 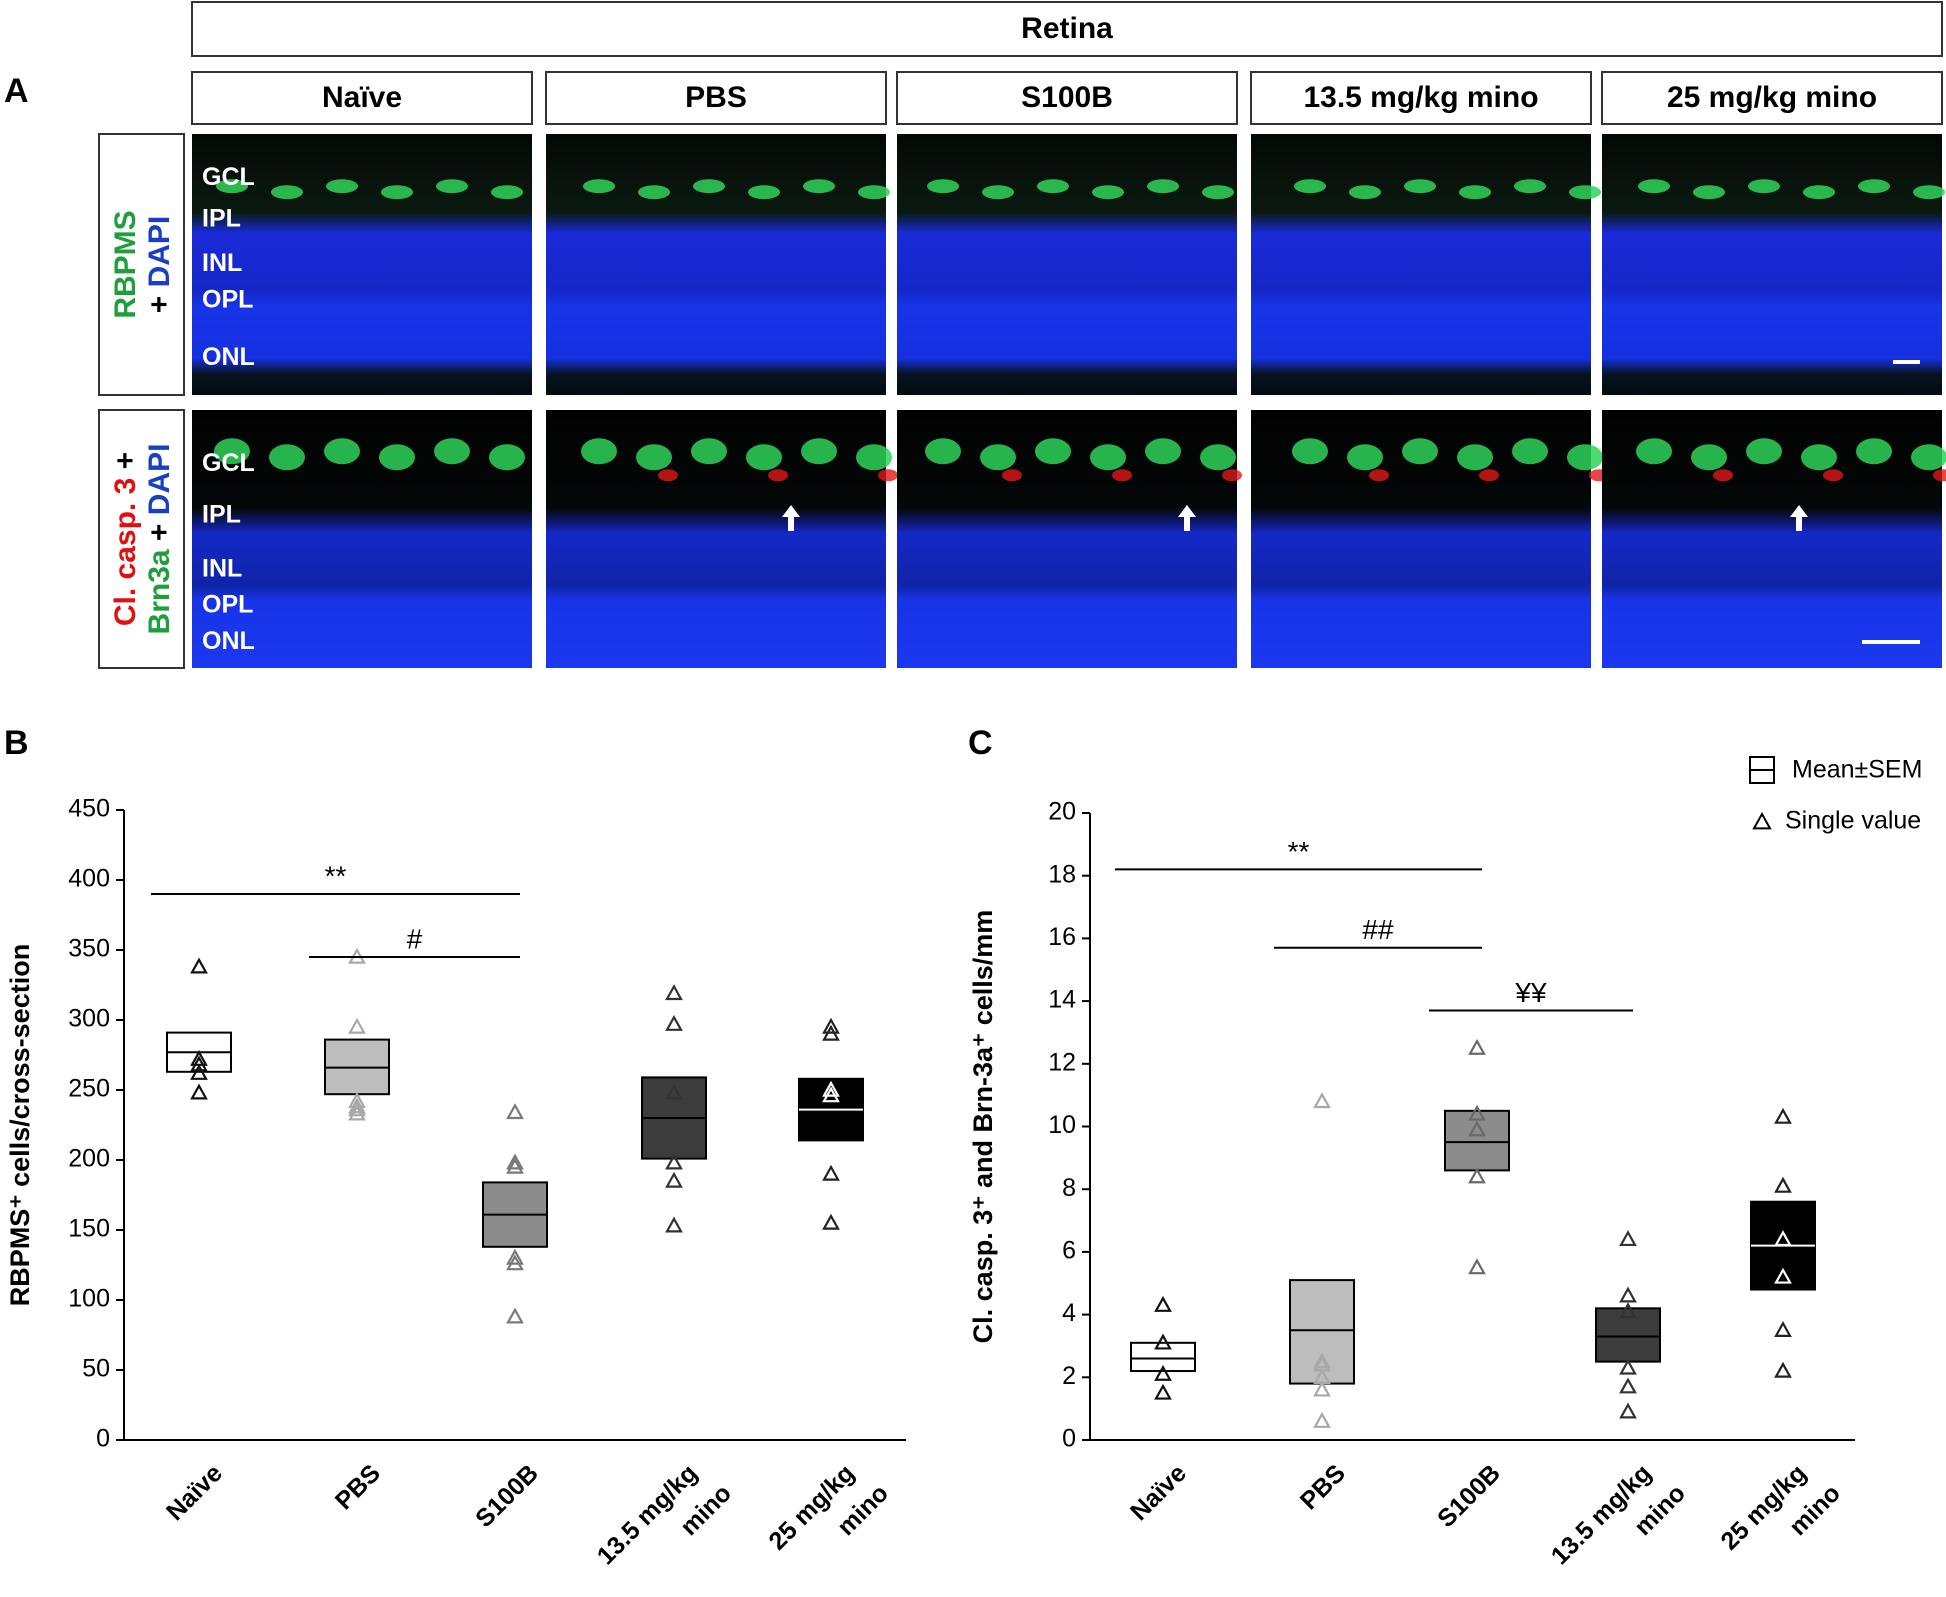 What do you see at coordinates (103, 1439) in the screenshot?
I see `y-tick-label: 0` at bounding box center [103, 1439].